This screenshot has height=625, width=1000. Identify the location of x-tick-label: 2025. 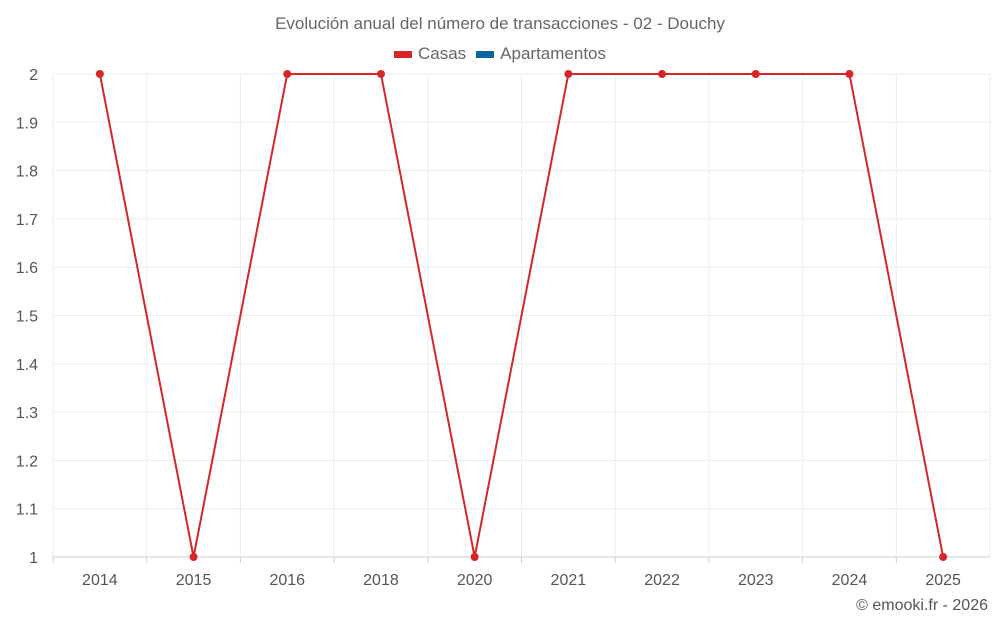
(943, 580).